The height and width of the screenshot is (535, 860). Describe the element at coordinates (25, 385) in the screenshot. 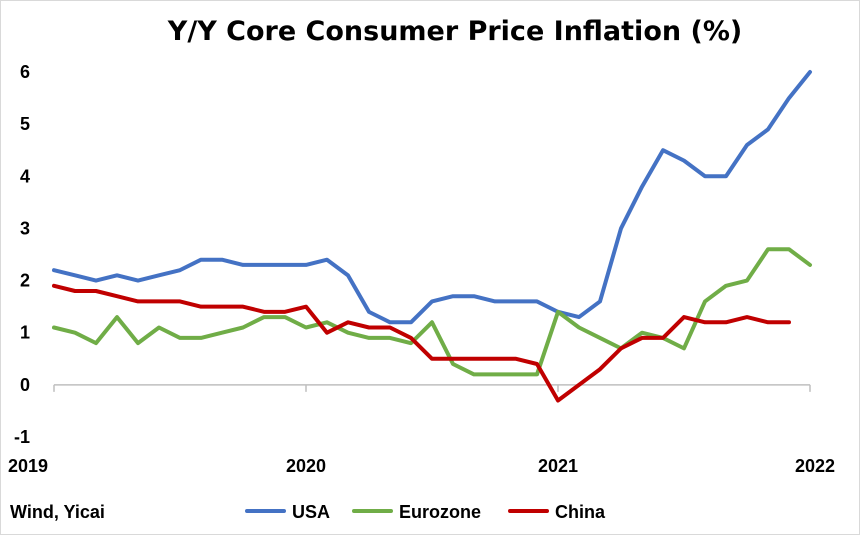

I see `y-tick-label: 0` at that location.